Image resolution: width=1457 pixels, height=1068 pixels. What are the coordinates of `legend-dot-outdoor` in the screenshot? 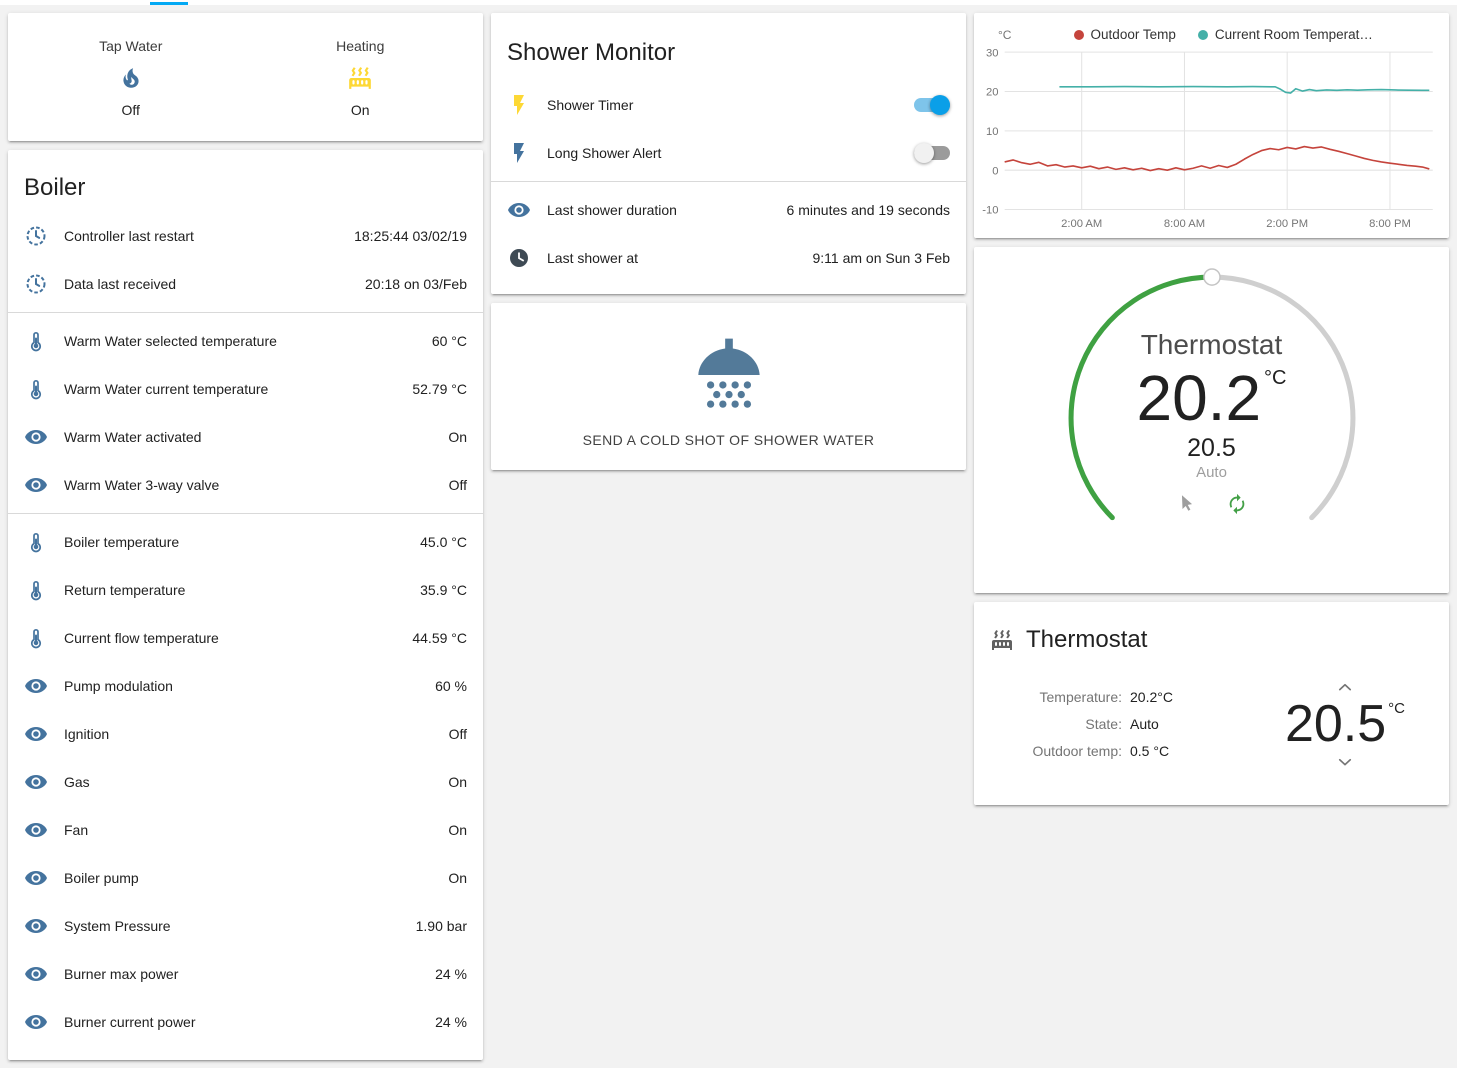 It's located at (1078, 34).